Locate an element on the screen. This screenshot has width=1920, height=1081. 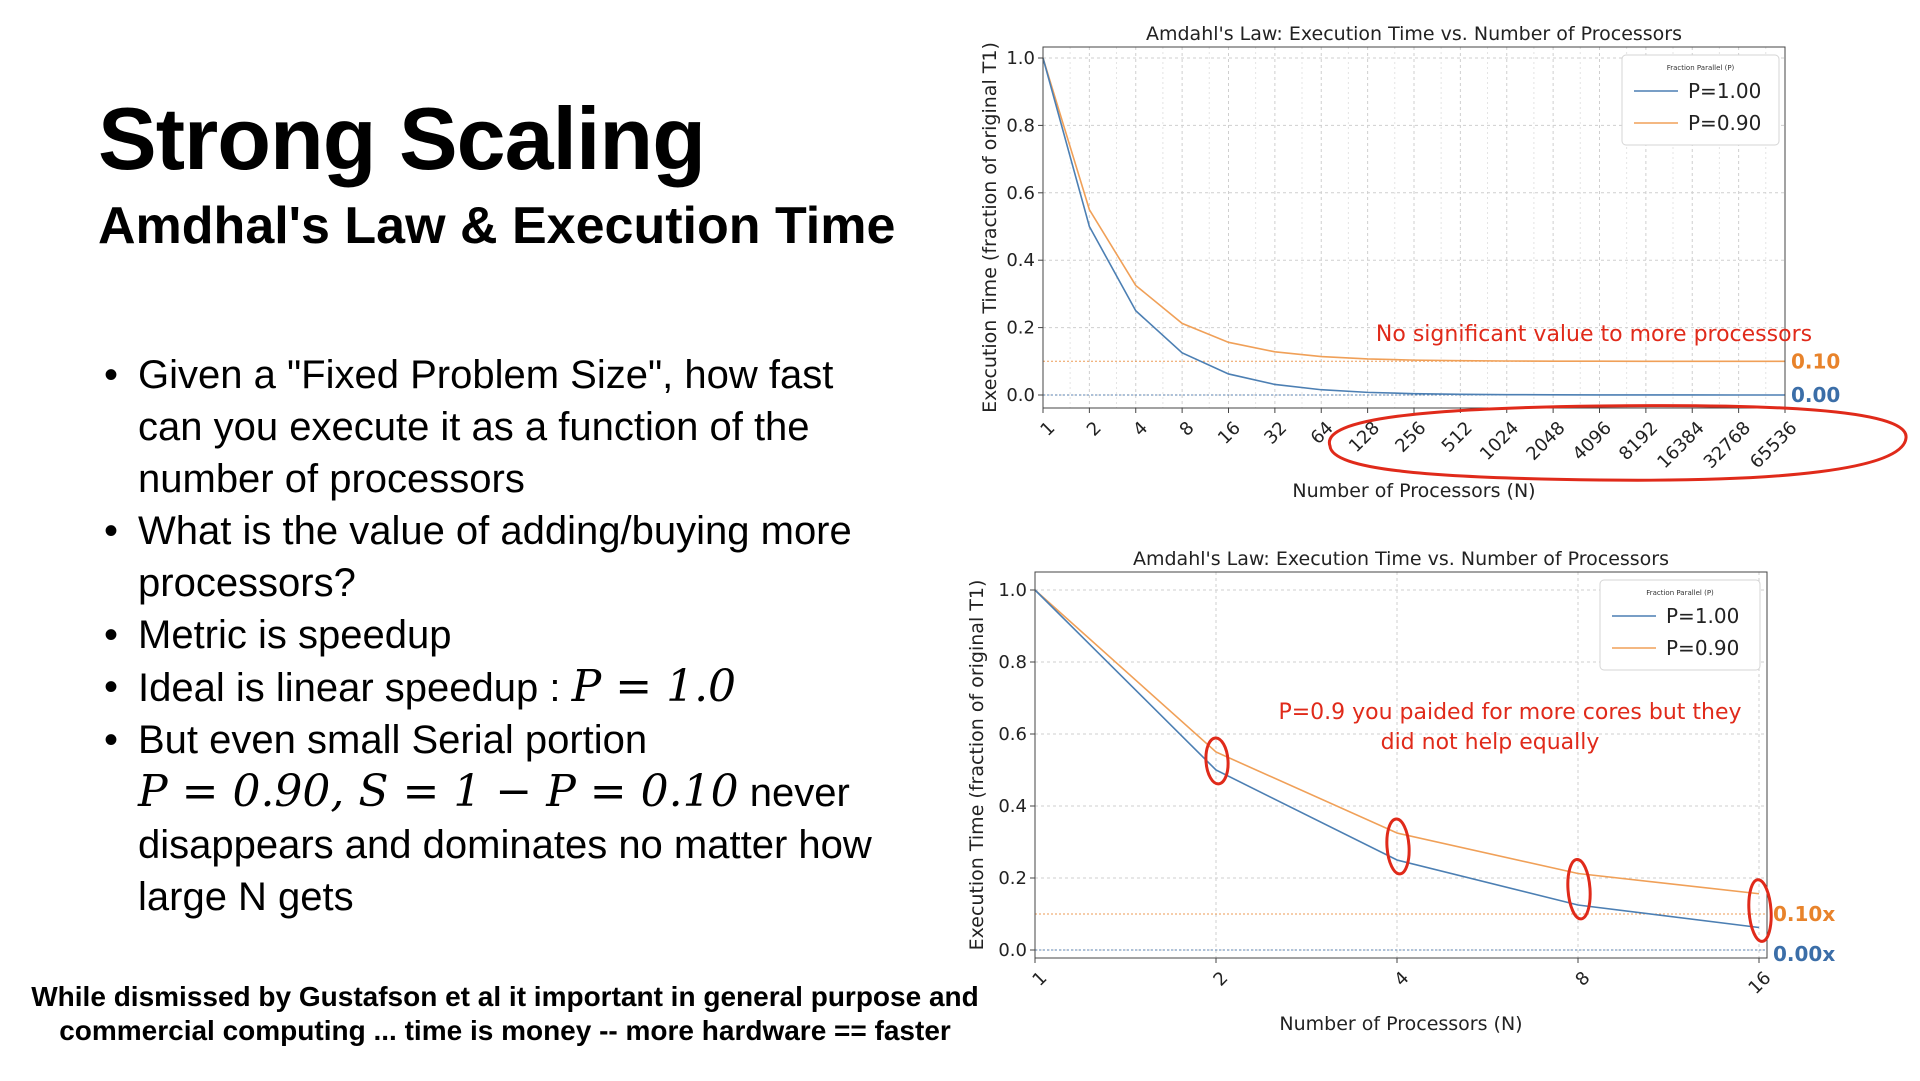
slide-subtitle: Amdhal's Law & Execution Time is located at coordinates (497, 226).